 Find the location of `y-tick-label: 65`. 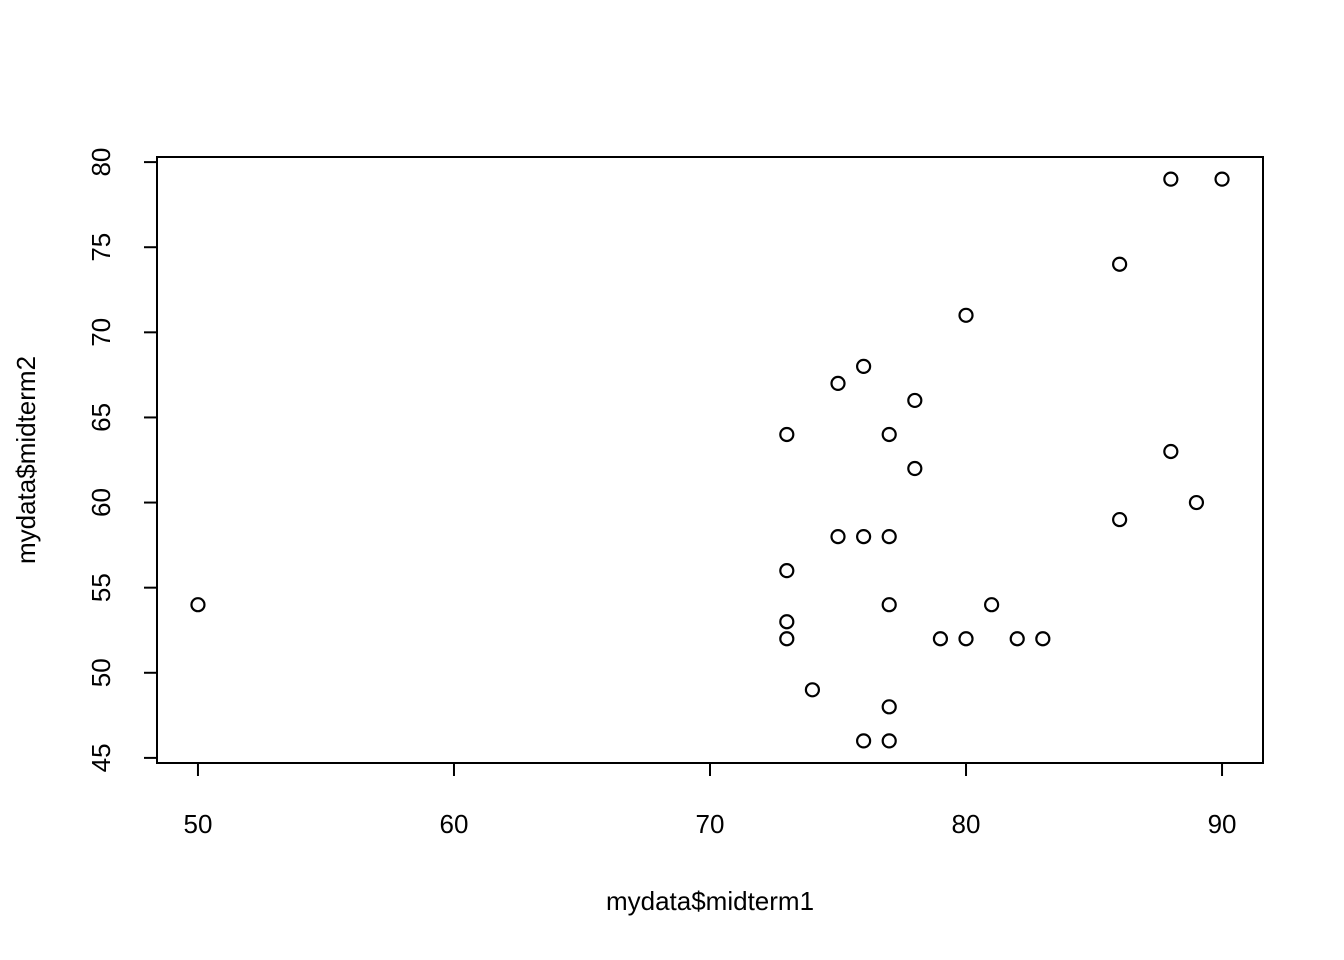

y-tick-label: 65 is located at coordinates (101, 417).